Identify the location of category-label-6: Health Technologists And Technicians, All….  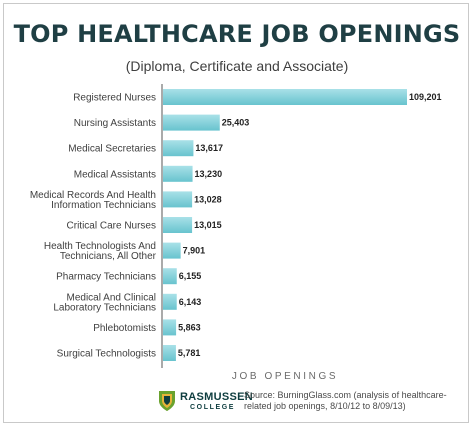
(100, 251).